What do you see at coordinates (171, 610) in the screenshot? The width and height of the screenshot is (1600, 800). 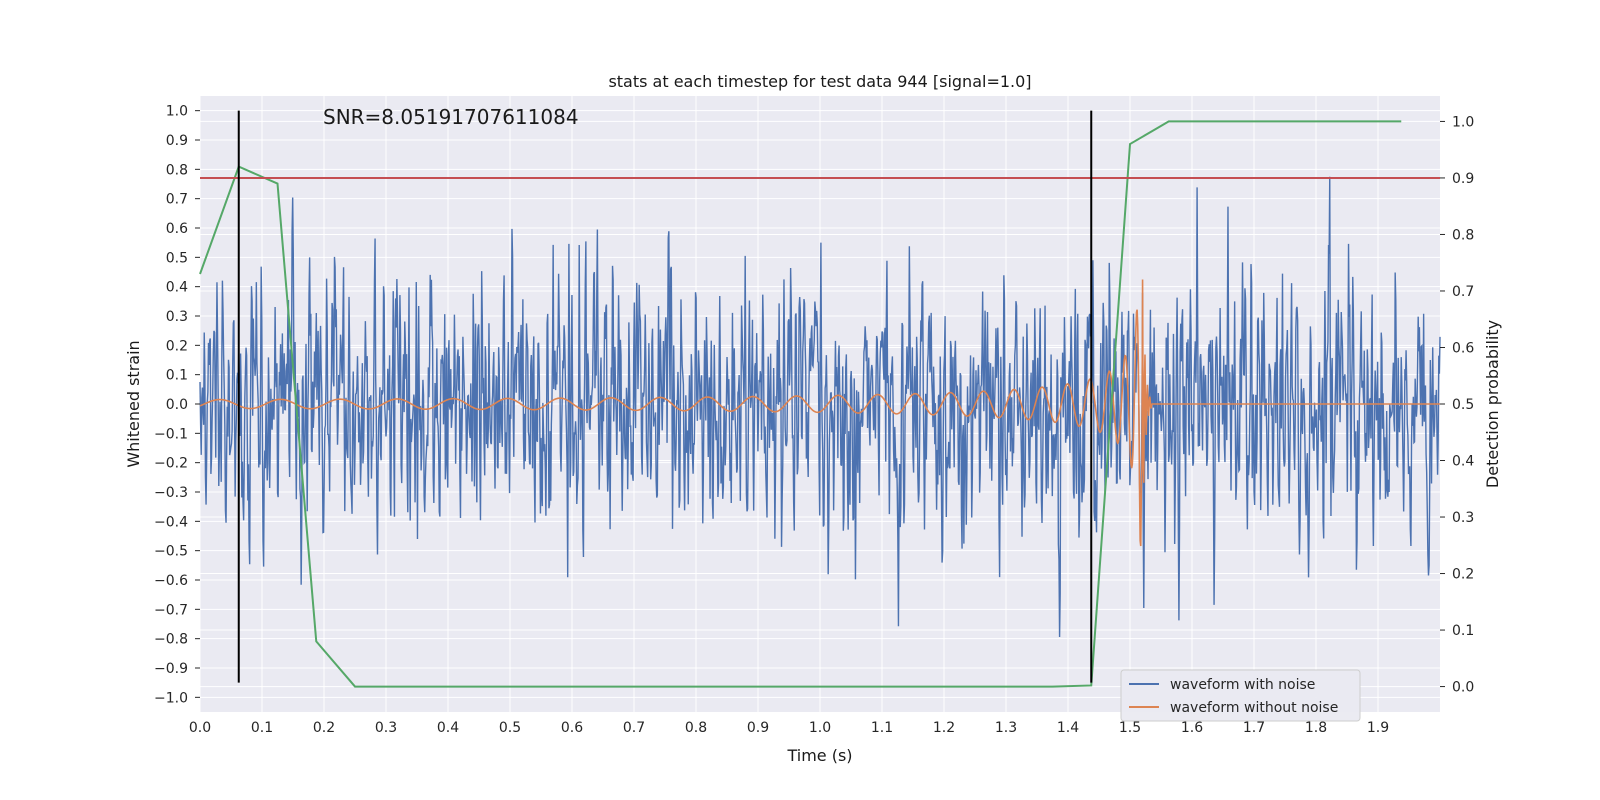 I see `y-tick-label: −0.7` at bounding box center [171, 610].